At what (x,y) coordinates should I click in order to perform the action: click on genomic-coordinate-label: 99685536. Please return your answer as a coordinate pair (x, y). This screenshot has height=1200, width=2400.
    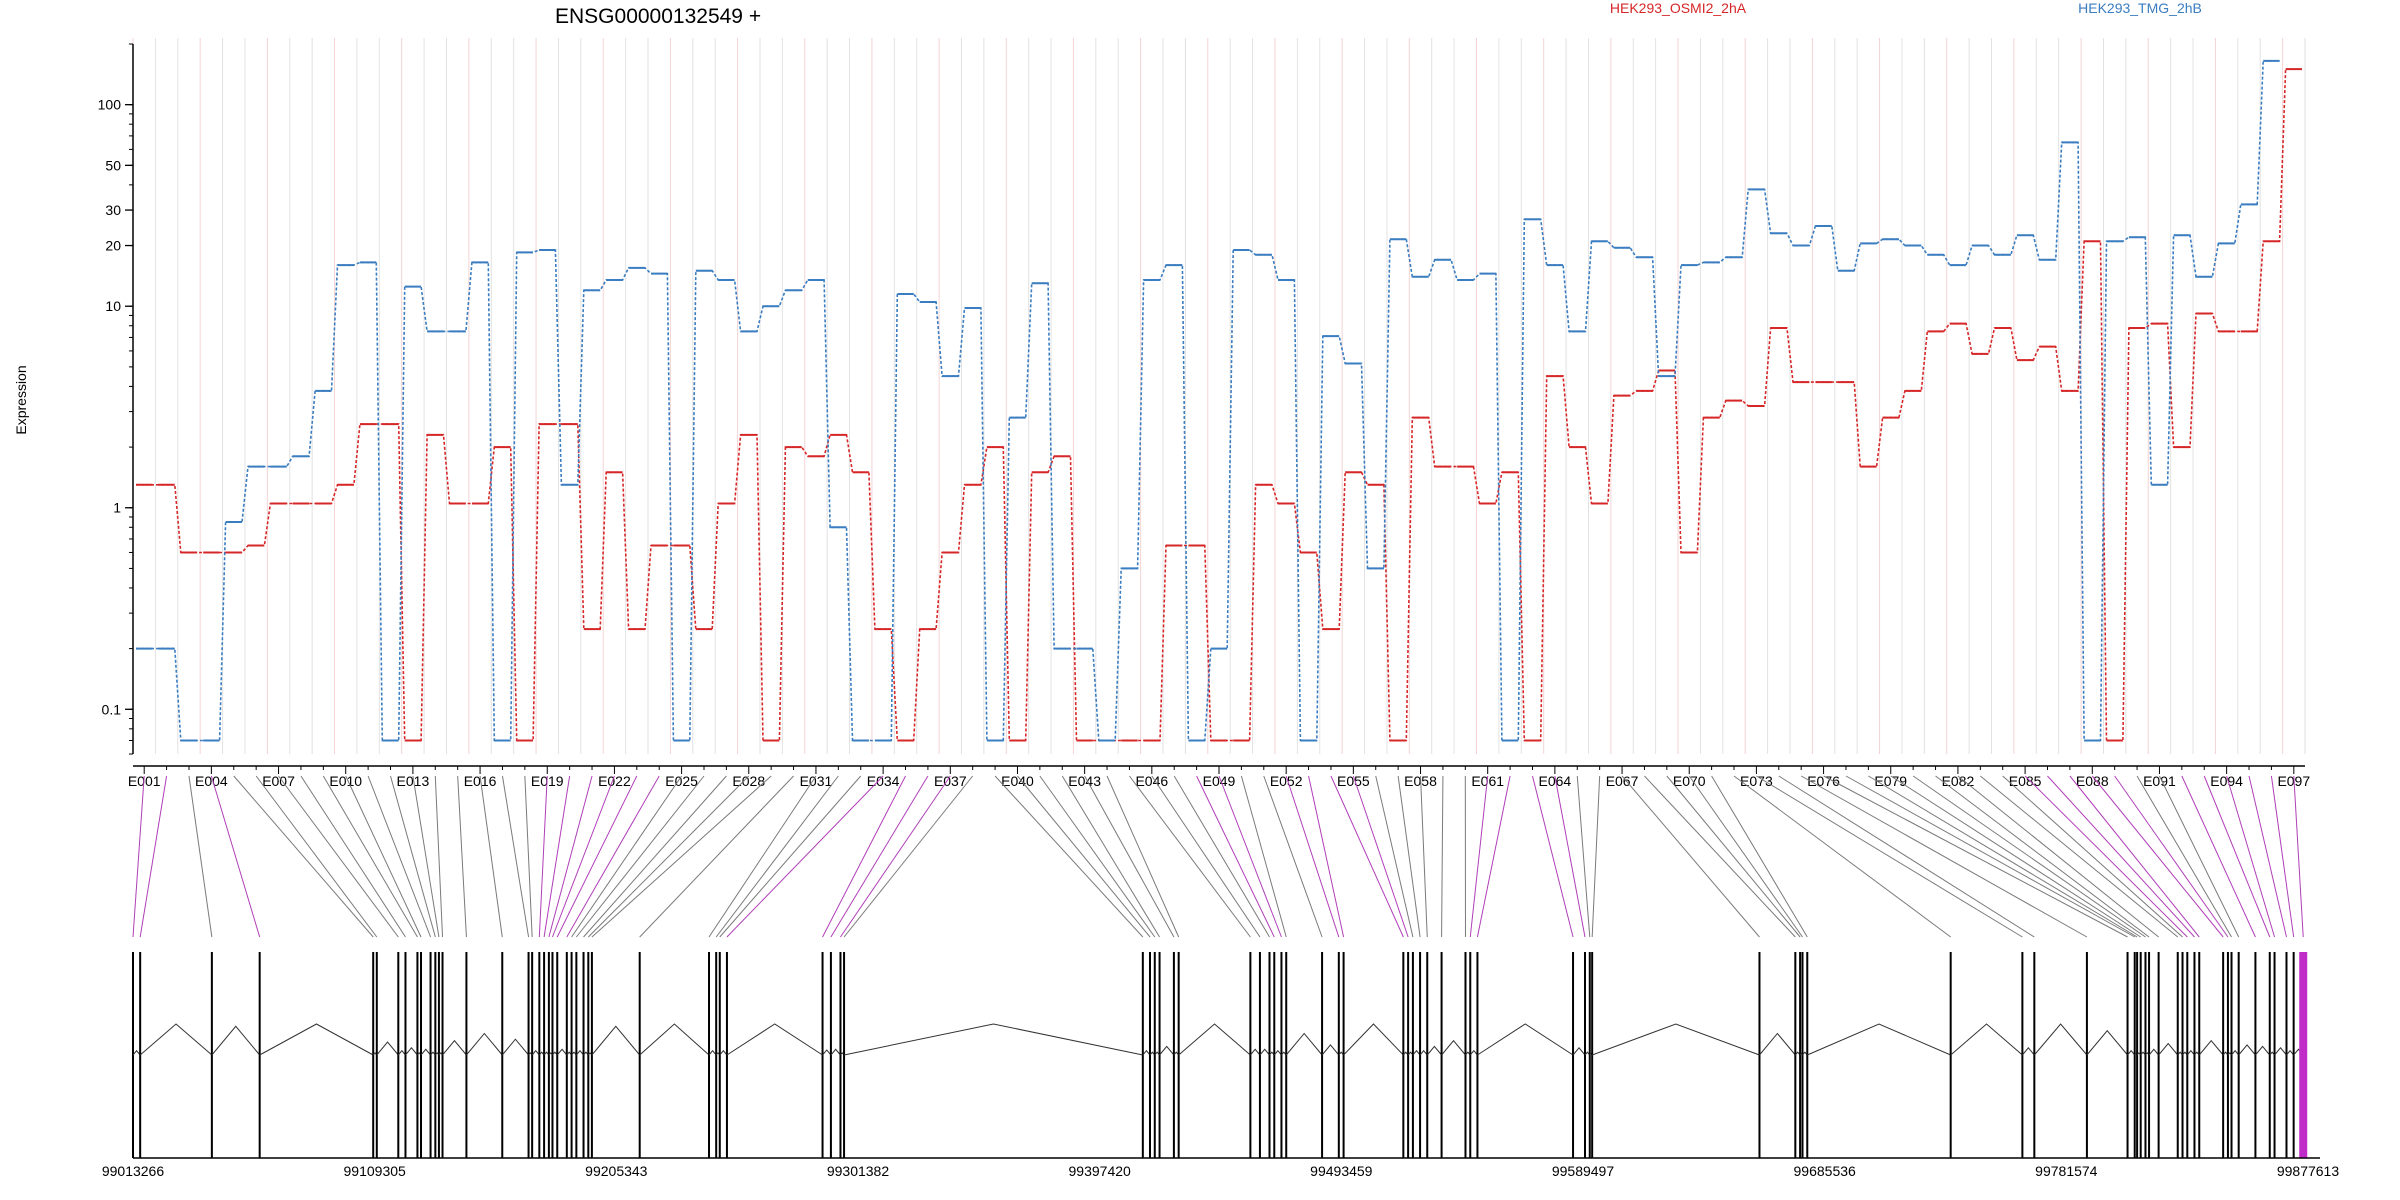
    Looking at the image, I should click on (1825, 1171).